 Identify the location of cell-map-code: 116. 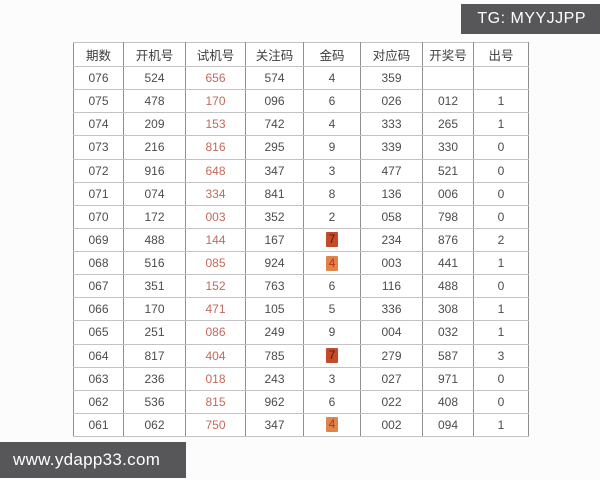
(391, 286).